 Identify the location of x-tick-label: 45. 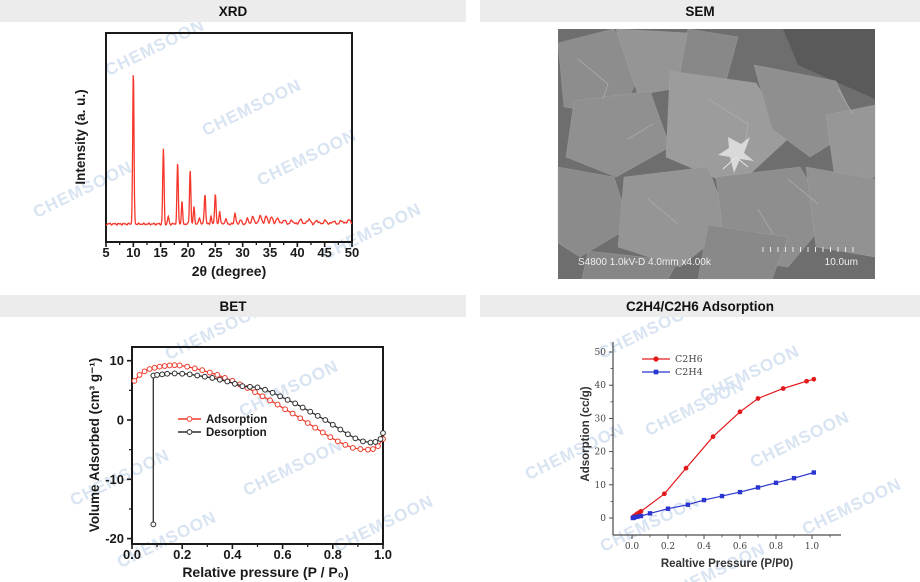
(324, 252).